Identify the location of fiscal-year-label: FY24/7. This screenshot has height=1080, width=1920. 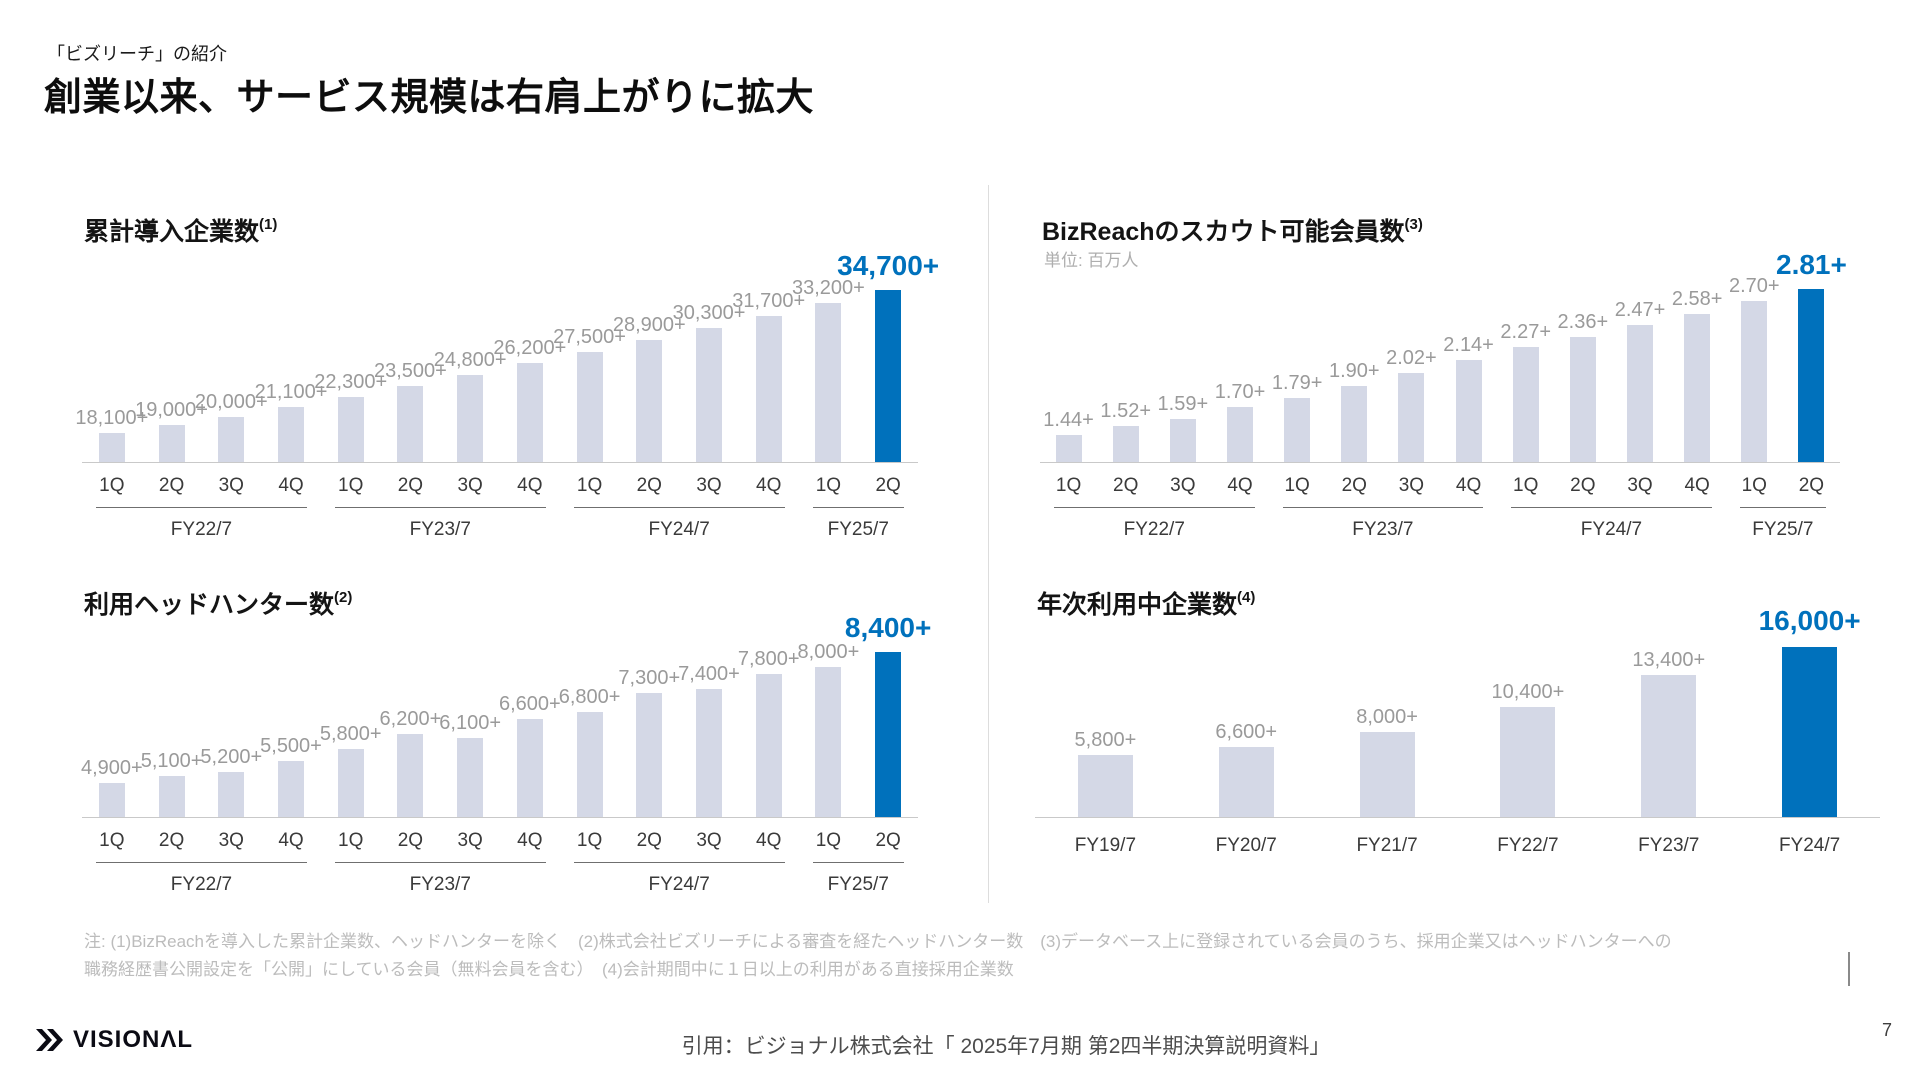
(1809, 845).